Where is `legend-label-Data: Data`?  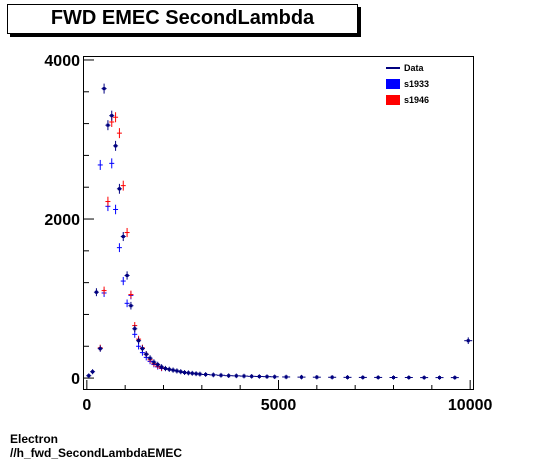
legend-label-Data: Data is located at coordinates (414, 68).